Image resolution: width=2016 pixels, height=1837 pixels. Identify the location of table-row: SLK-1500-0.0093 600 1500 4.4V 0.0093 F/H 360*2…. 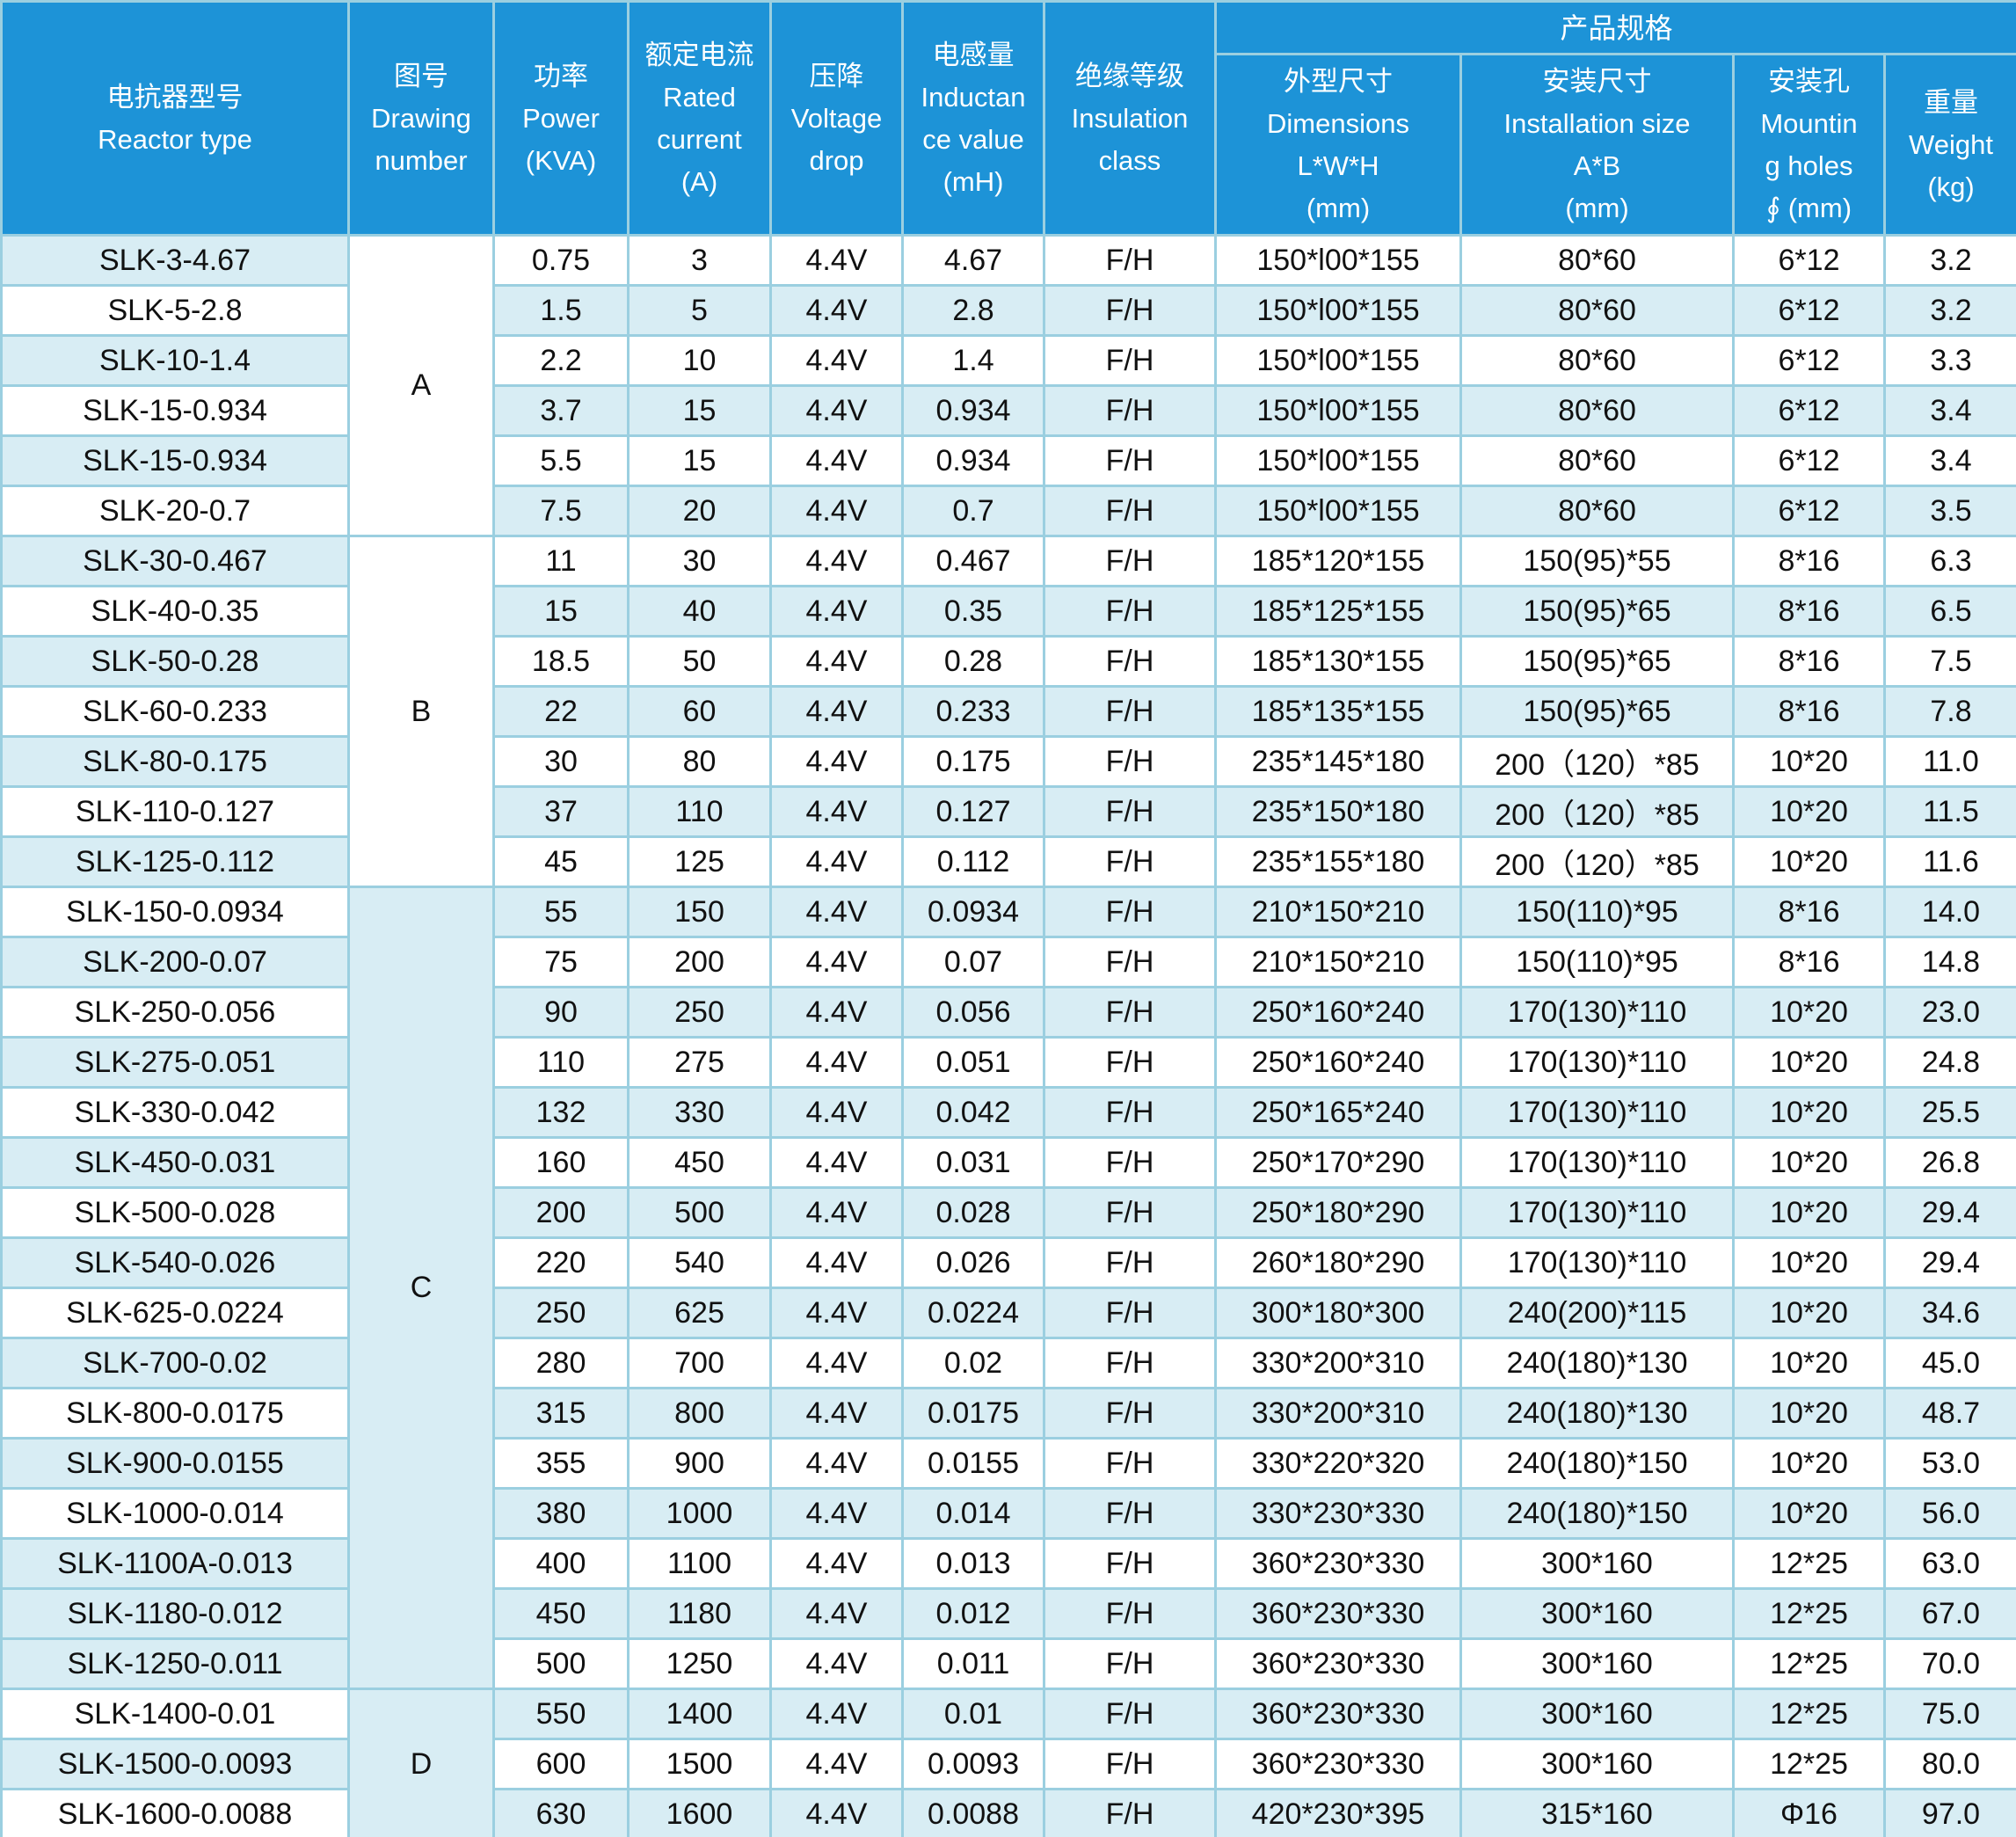
(1008, 1764).